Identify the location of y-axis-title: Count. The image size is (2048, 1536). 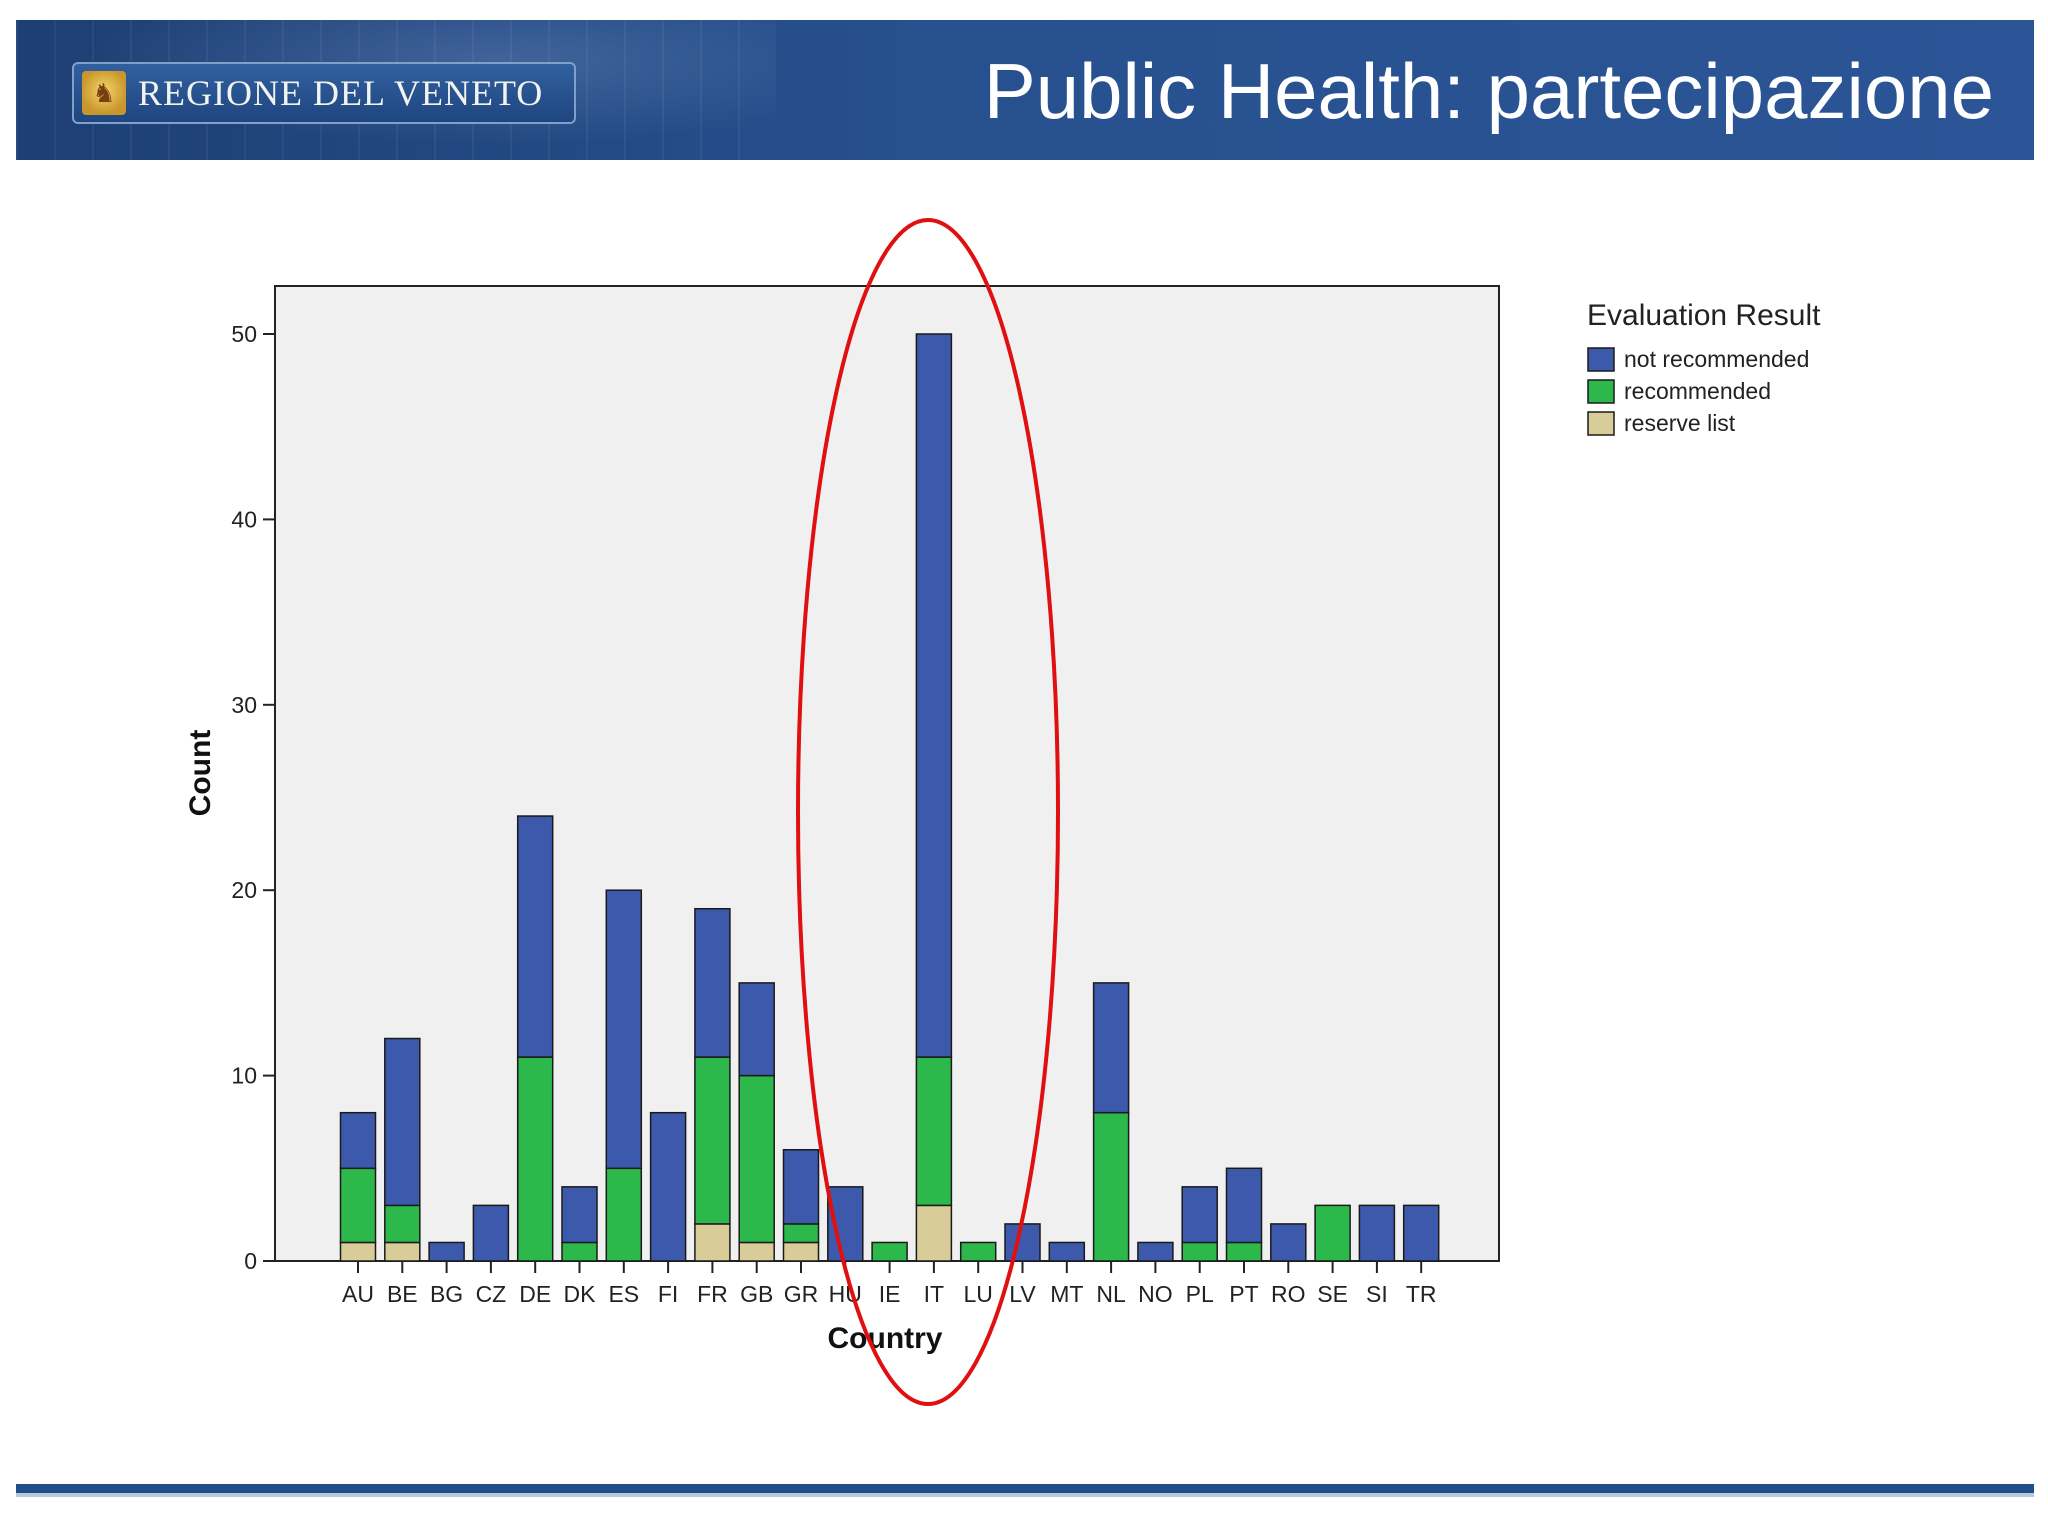
(200, 773).